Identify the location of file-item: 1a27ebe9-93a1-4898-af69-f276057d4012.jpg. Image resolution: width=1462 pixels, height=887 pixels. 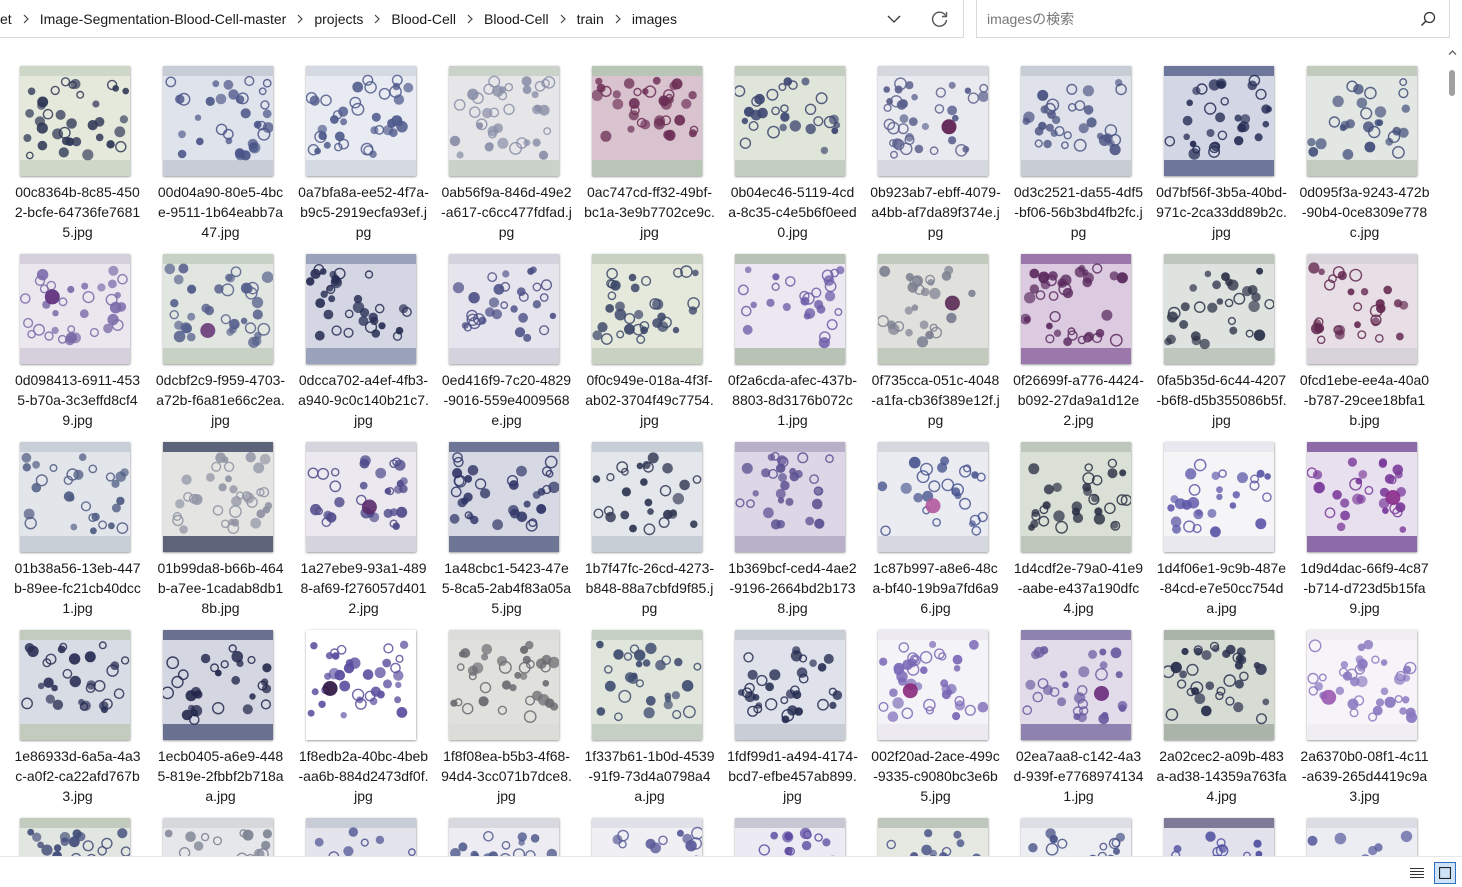
(363, 522).